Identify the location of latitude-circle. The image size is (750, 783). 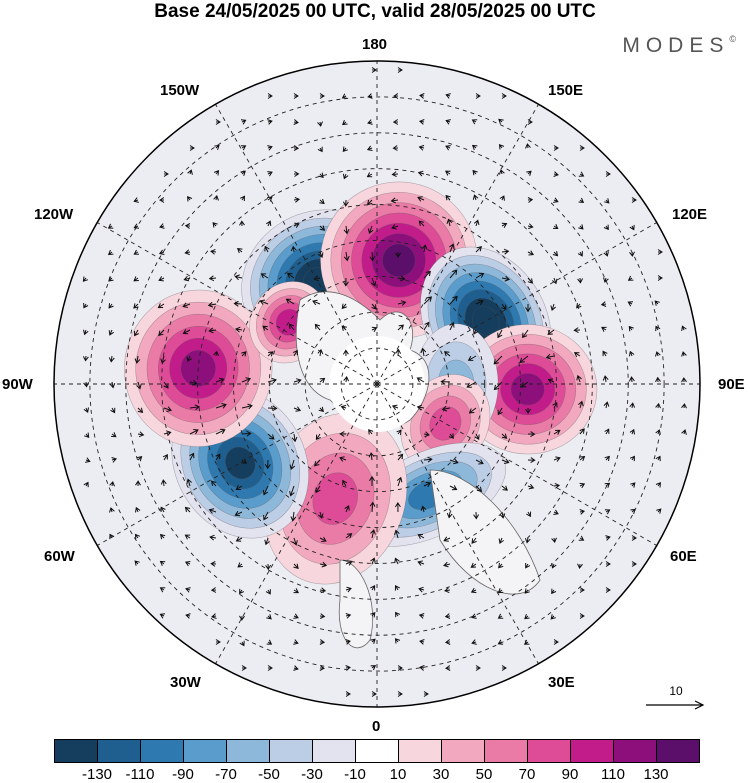
(377, 384).